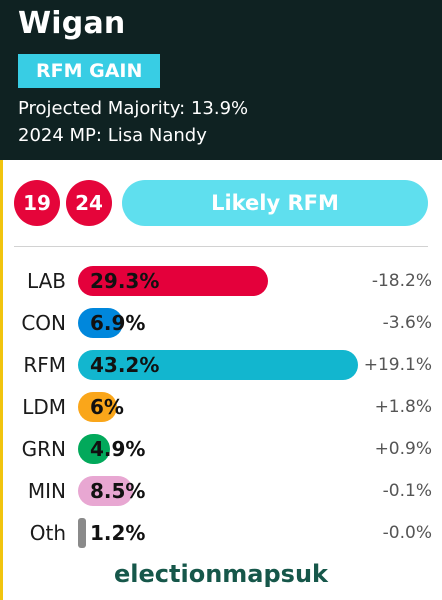 This screenshot has height=600, width=442. What do you see at coordinates (72, 23) in the screenshot?
I see `constituency-title: Wigan` at bounding box center [72, 23].